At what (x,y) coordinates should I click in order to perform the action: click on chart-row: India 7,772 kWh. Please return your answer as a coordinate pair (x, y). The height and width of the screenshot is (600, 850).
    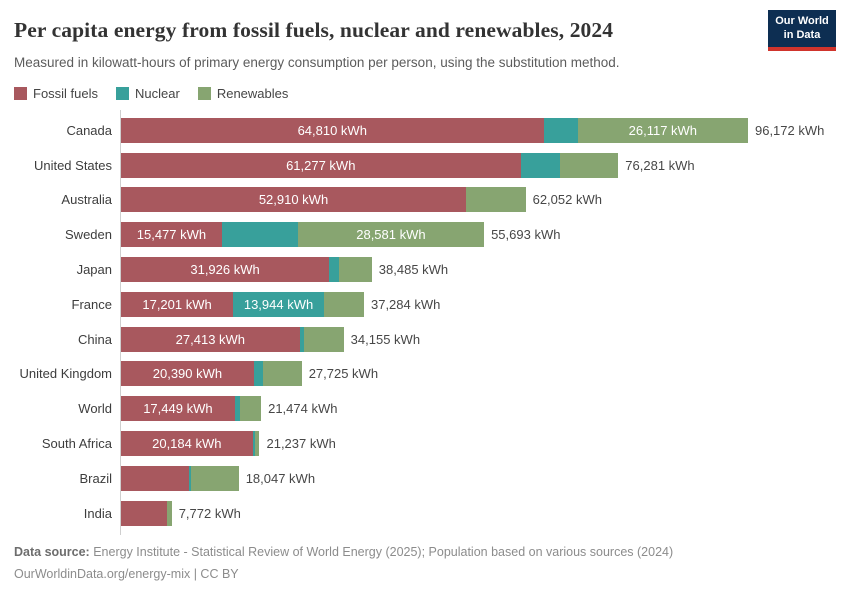
    Looking at the image, I should click on (425, 513).